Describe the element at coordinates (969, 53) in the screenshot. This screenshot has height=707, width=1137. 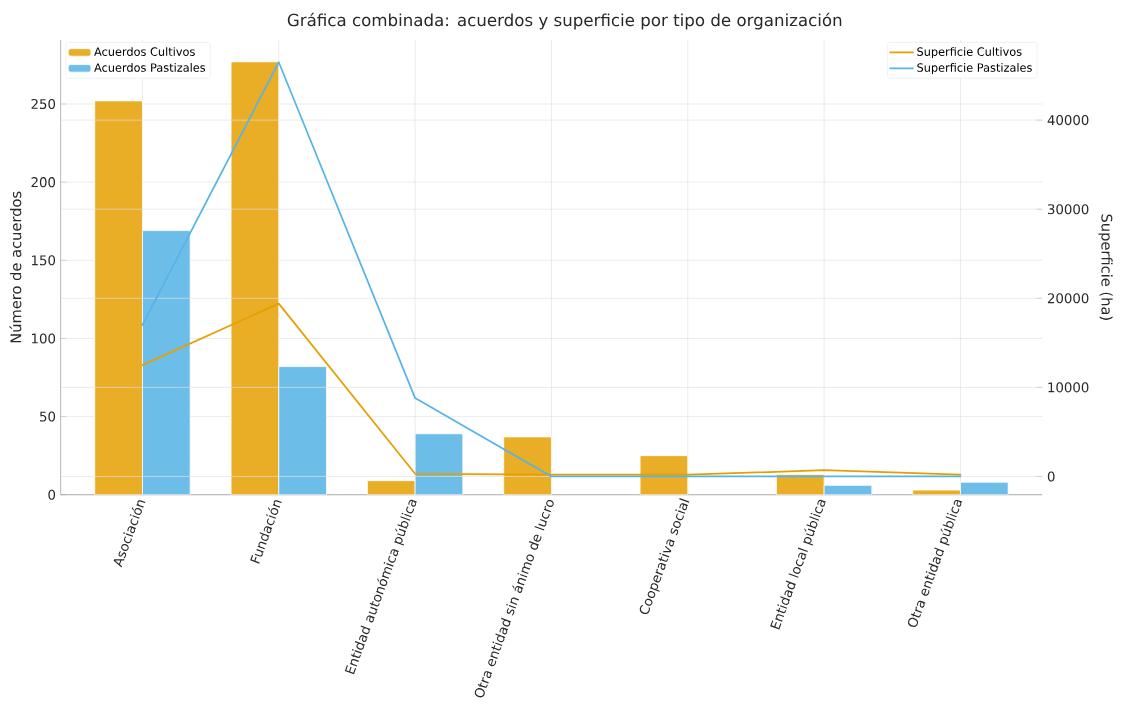
I see `legend-label: Superficie Cultivos` at that location.